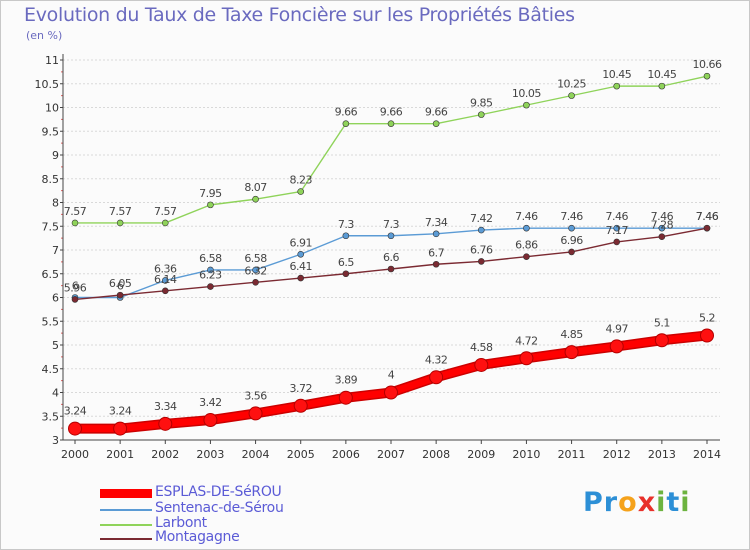  I want to click on data-label: 10.45, so click(661, 74).